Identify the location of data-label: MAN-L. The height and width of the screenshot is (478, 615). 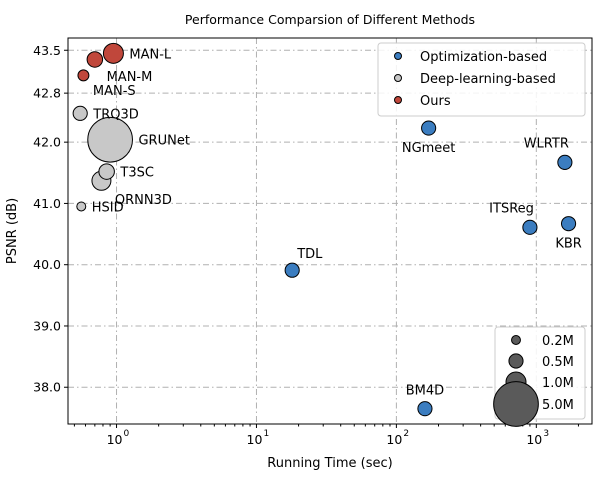
(150, 54).